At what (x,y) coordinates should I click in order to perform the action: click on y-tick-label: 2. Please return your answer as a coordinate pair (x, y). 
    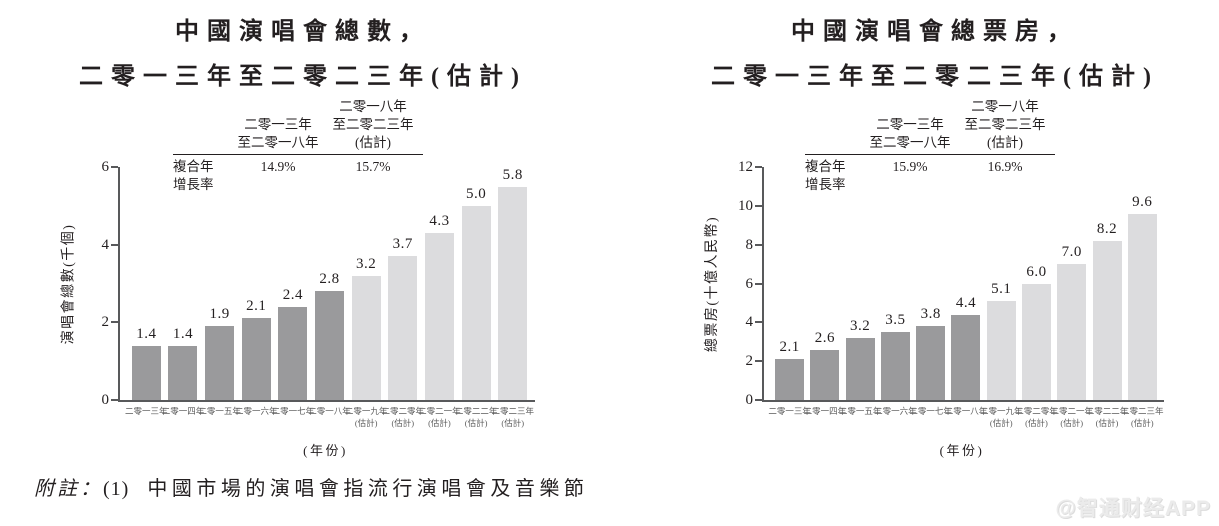
    Looking at the image, I should click on (749, 361).